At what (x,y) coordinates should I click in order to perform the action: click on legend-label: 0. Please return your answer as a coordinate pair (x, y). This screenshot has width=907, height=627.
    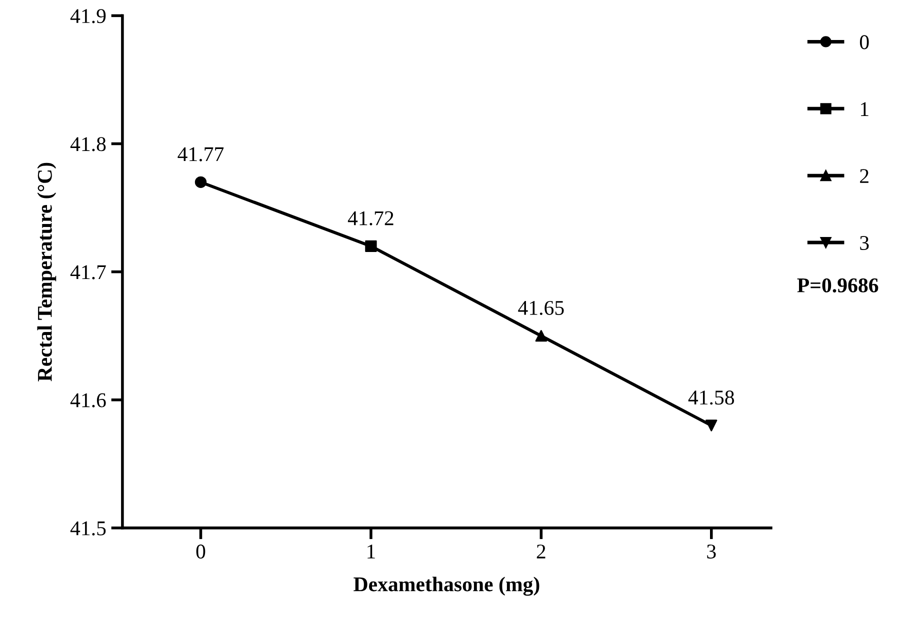
    Looking at the image, I should click on (864, 42).